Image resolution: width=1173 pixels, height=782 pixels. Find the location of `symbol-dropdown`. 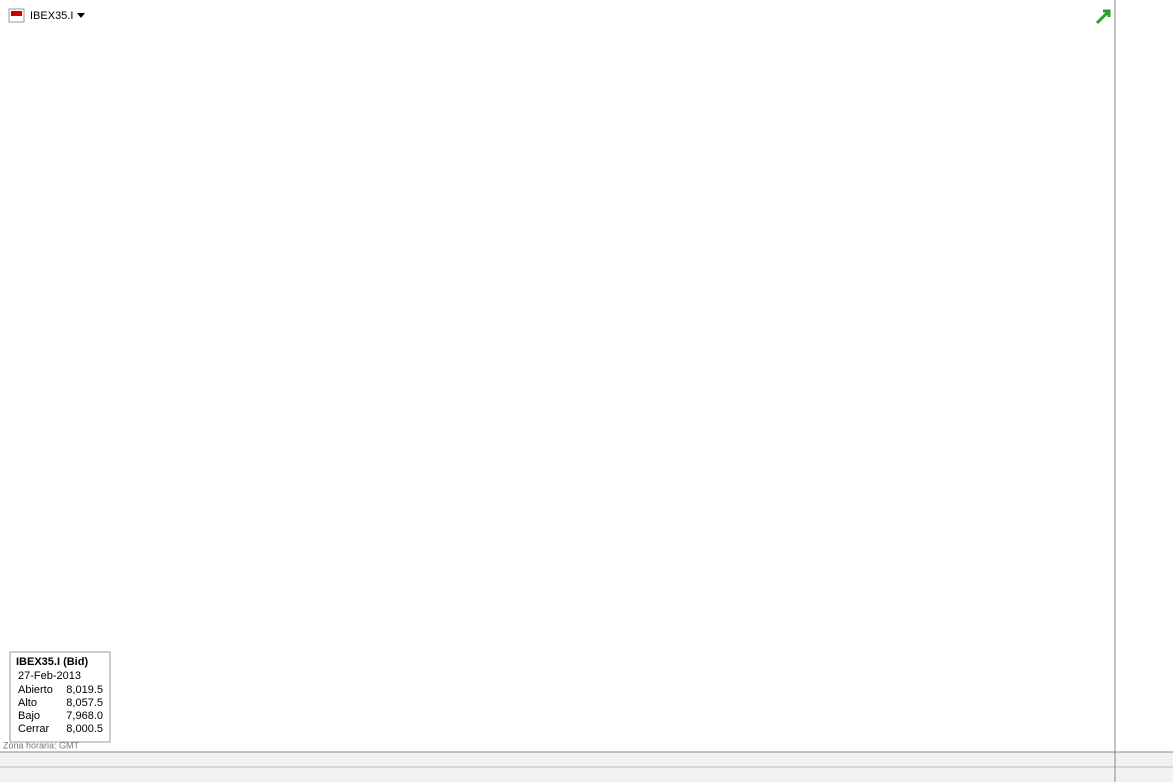

symbol-dropdown is located at coordinates (81, 15).